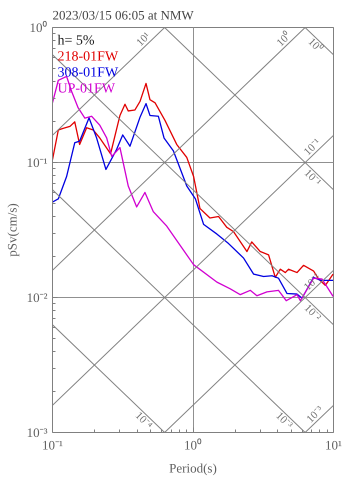 This screenshot has width=347, height=478. I want to click on text: 308-01FW, so click(88, 73).